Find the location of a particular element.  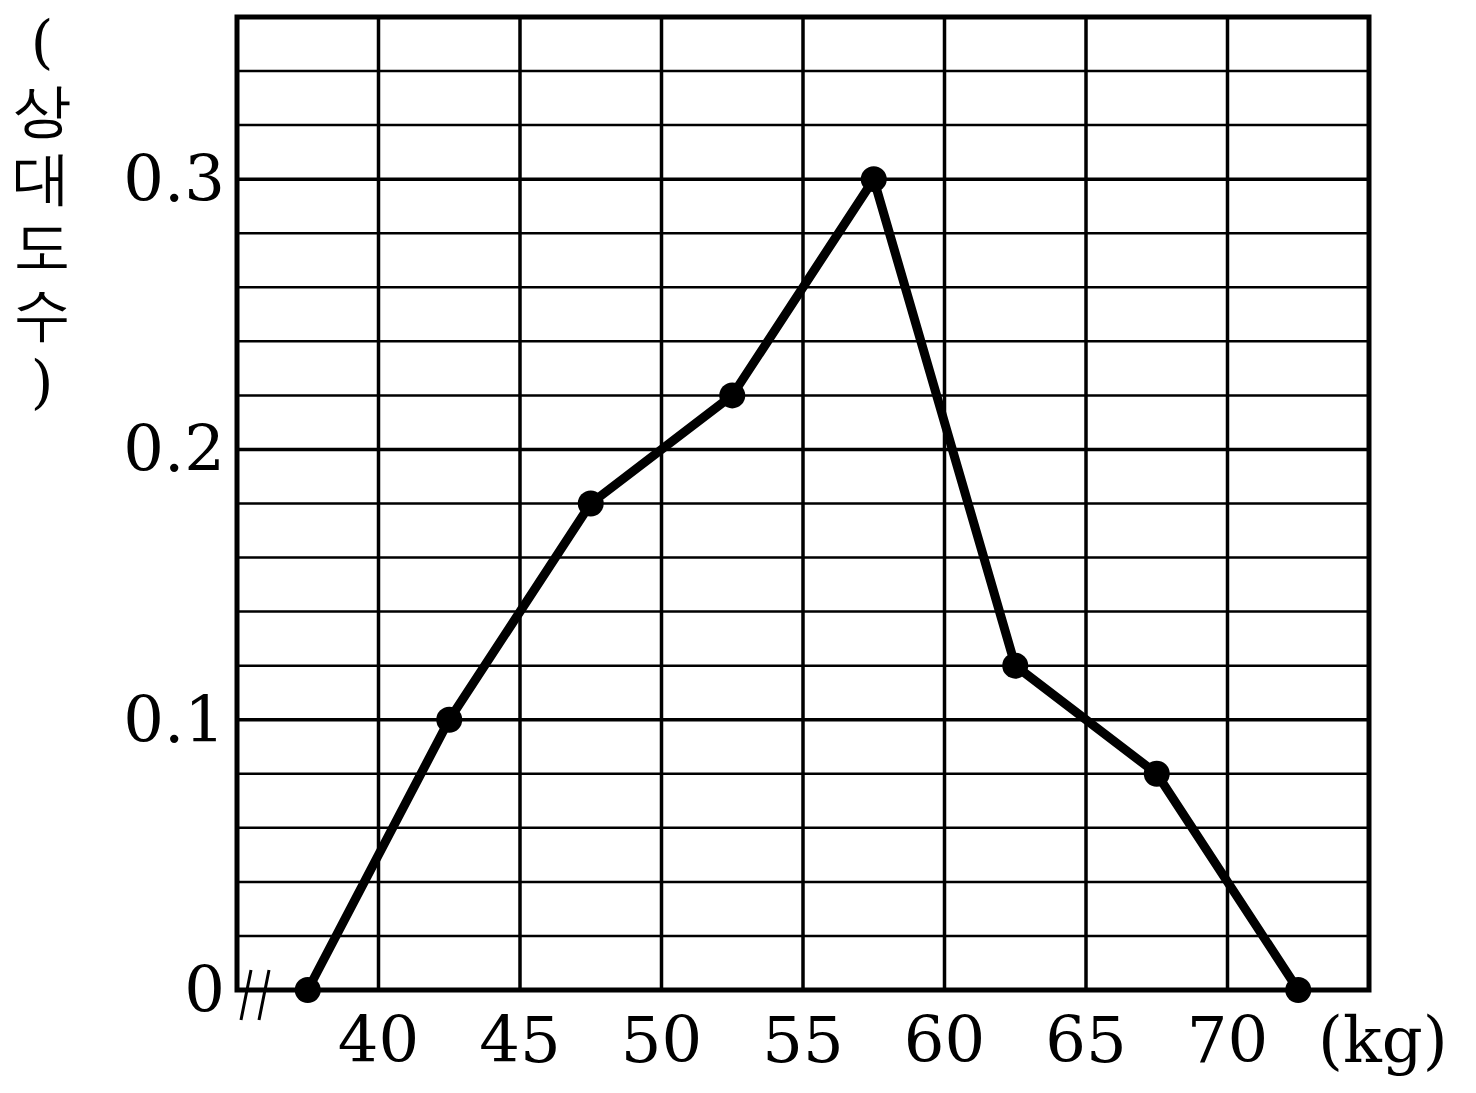

y-tick-label: 0.2 is located at coordinates (174, 449).